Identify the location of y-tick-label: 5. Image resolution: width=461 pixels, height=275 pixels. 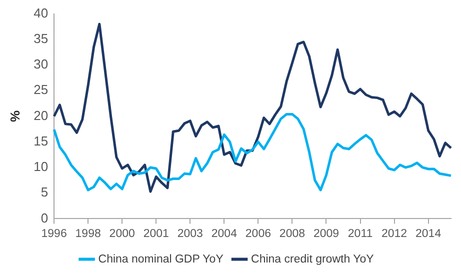
(44, 192).